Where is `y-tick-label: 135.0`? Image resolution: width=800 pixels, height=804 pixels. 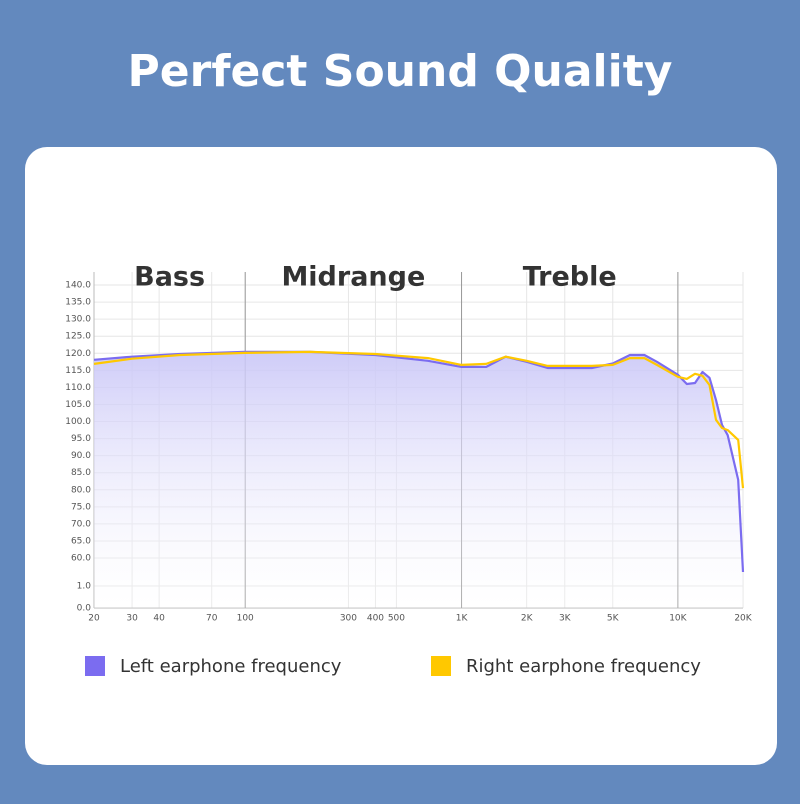
y-tick-label: 135.0 is located at coordinates (78, 303).